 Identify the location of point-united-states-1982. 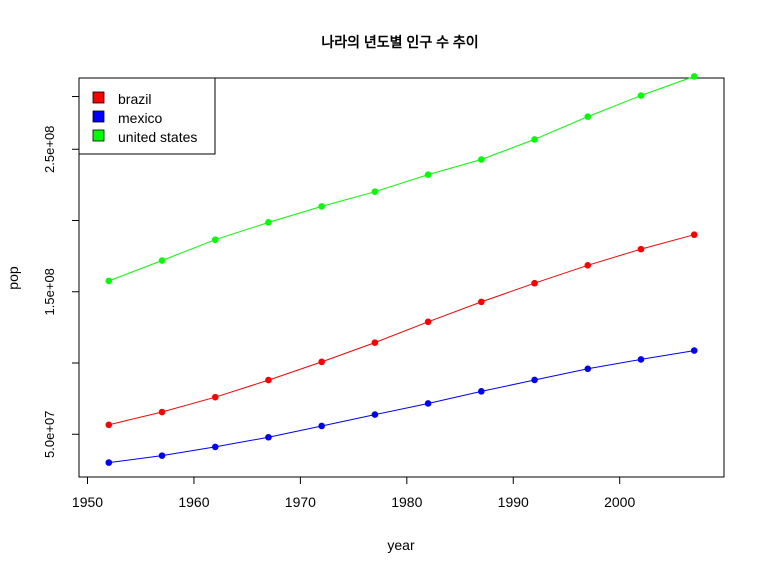
(428, 174).